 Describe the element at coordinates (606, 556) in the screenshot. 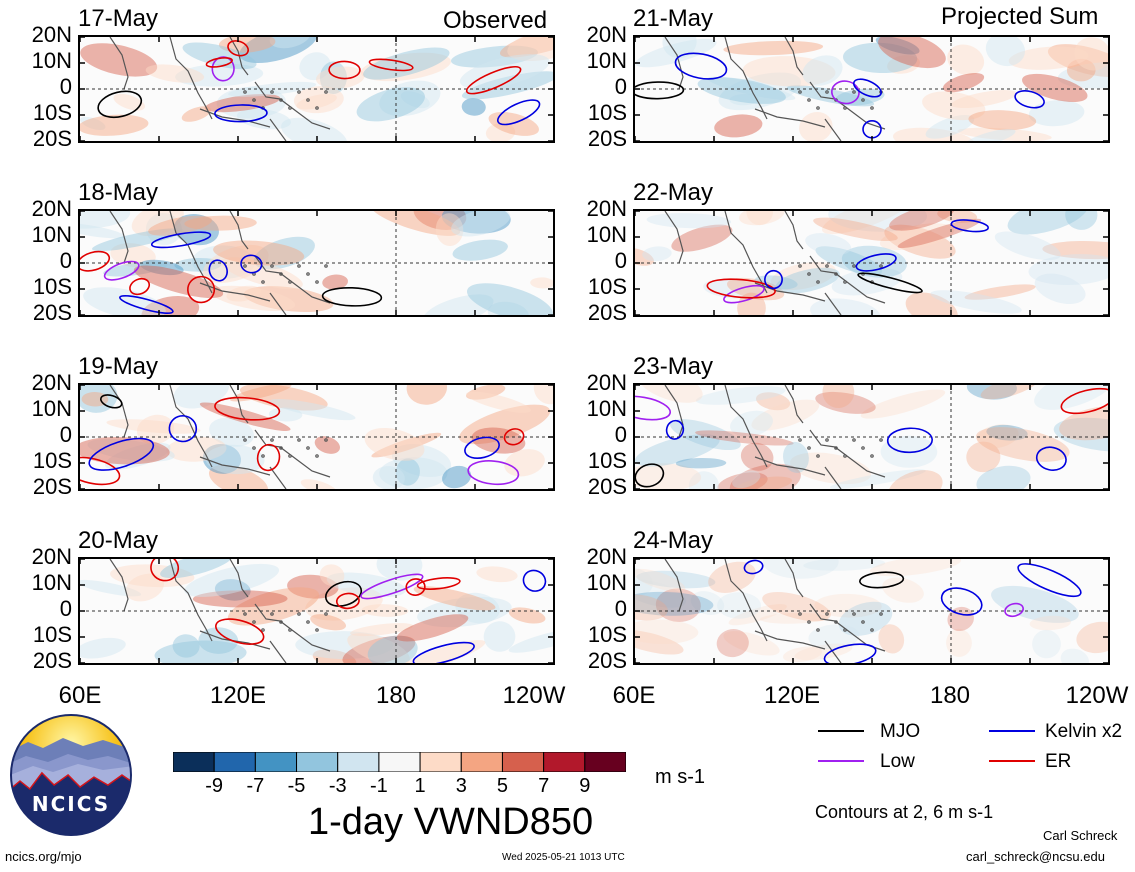

I see `lat-label: 20N` at that location.